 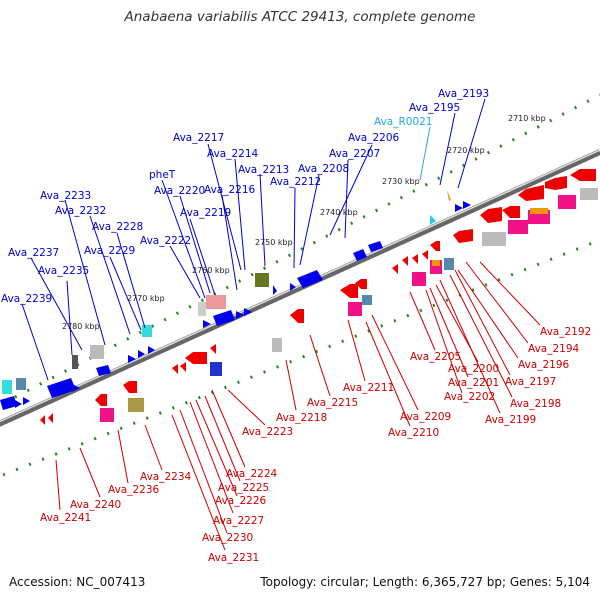 What do you see at coordinates (238, 521) in the screenshot?
I see `gene-label: Ava_2227` at bounding box center [238, 521].